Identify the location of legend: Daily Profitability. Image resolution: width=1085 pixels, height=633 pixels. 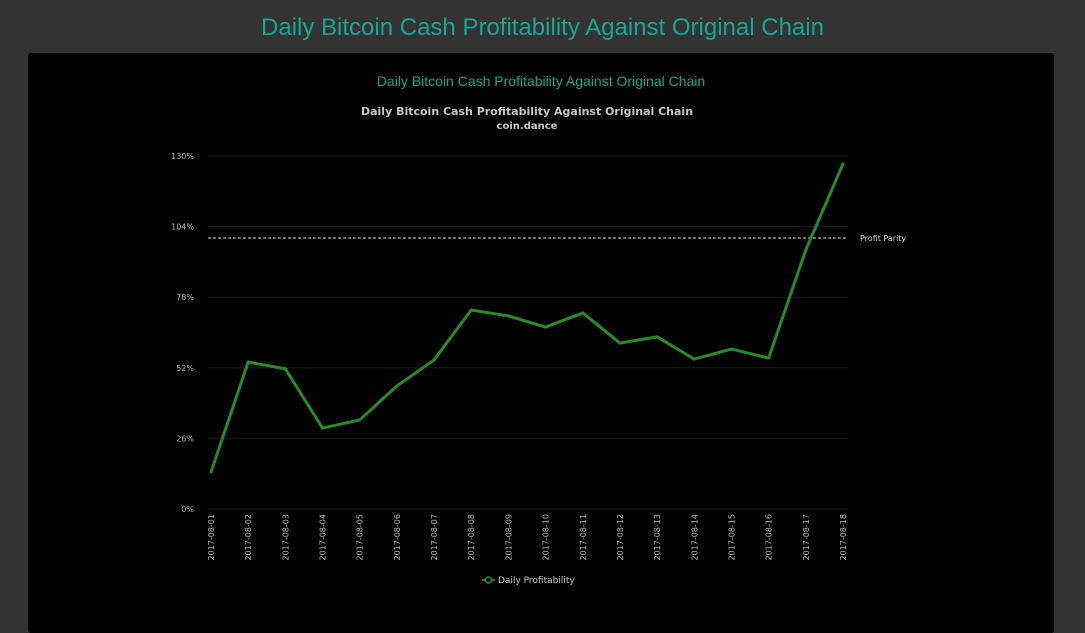
(528, 581).